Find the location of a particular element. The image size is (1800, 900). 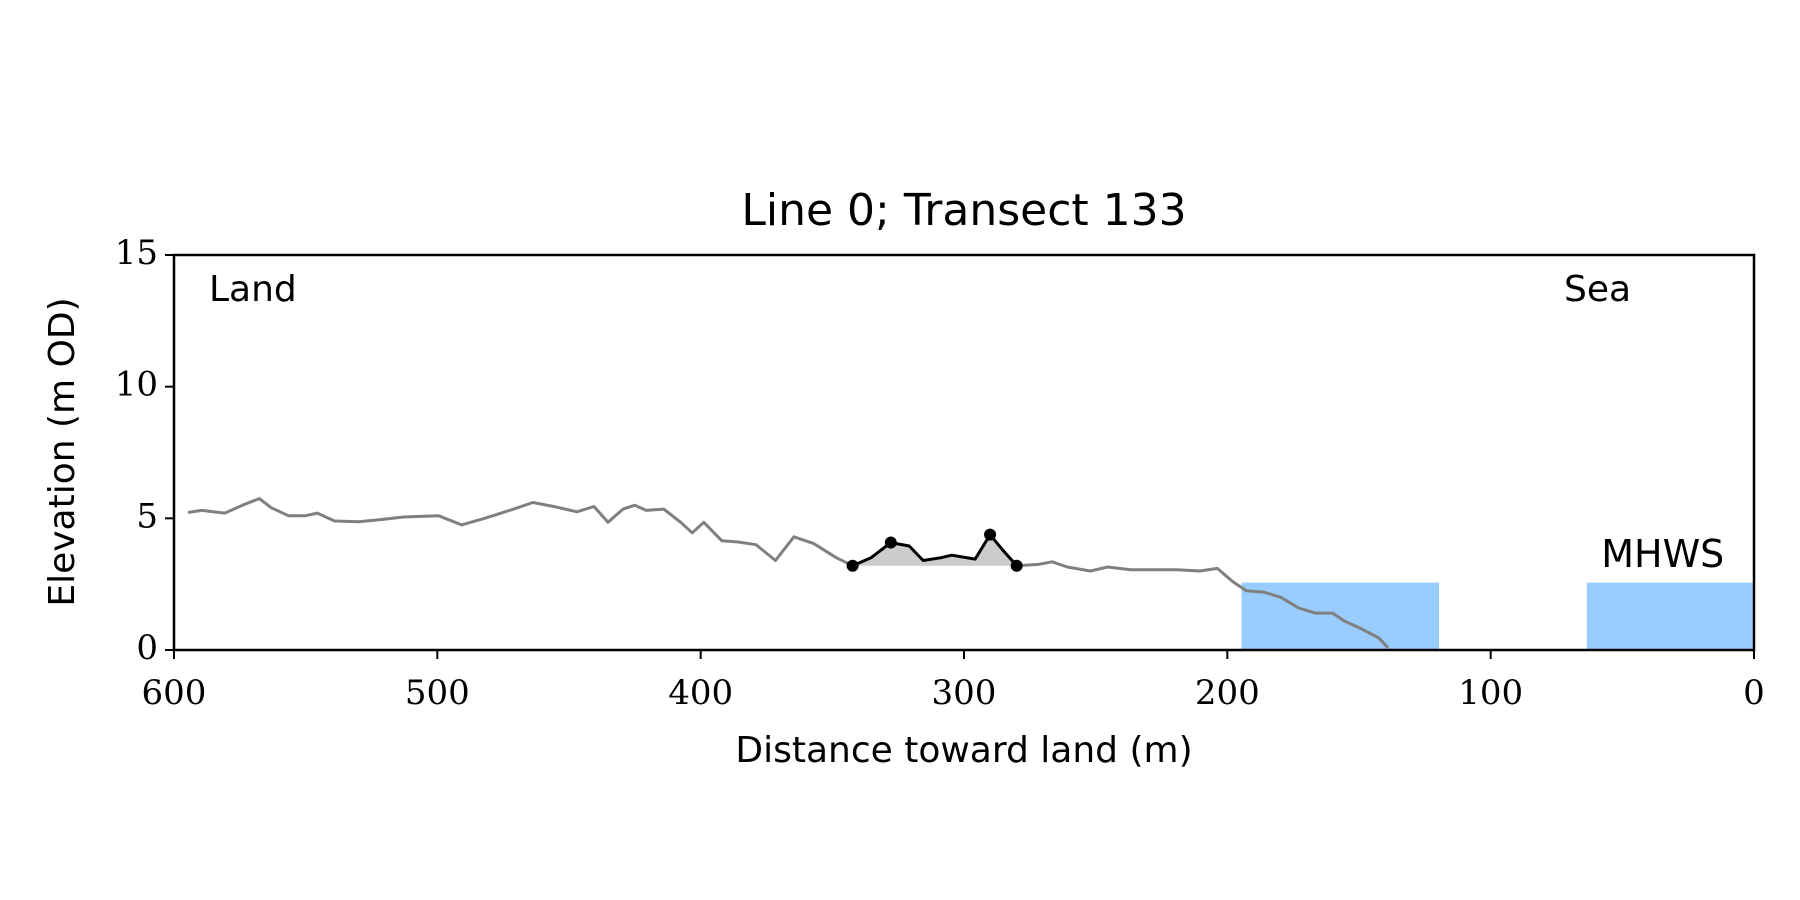

x-axis-label: Distance toward land (m) is located at coordinates (963, 750).